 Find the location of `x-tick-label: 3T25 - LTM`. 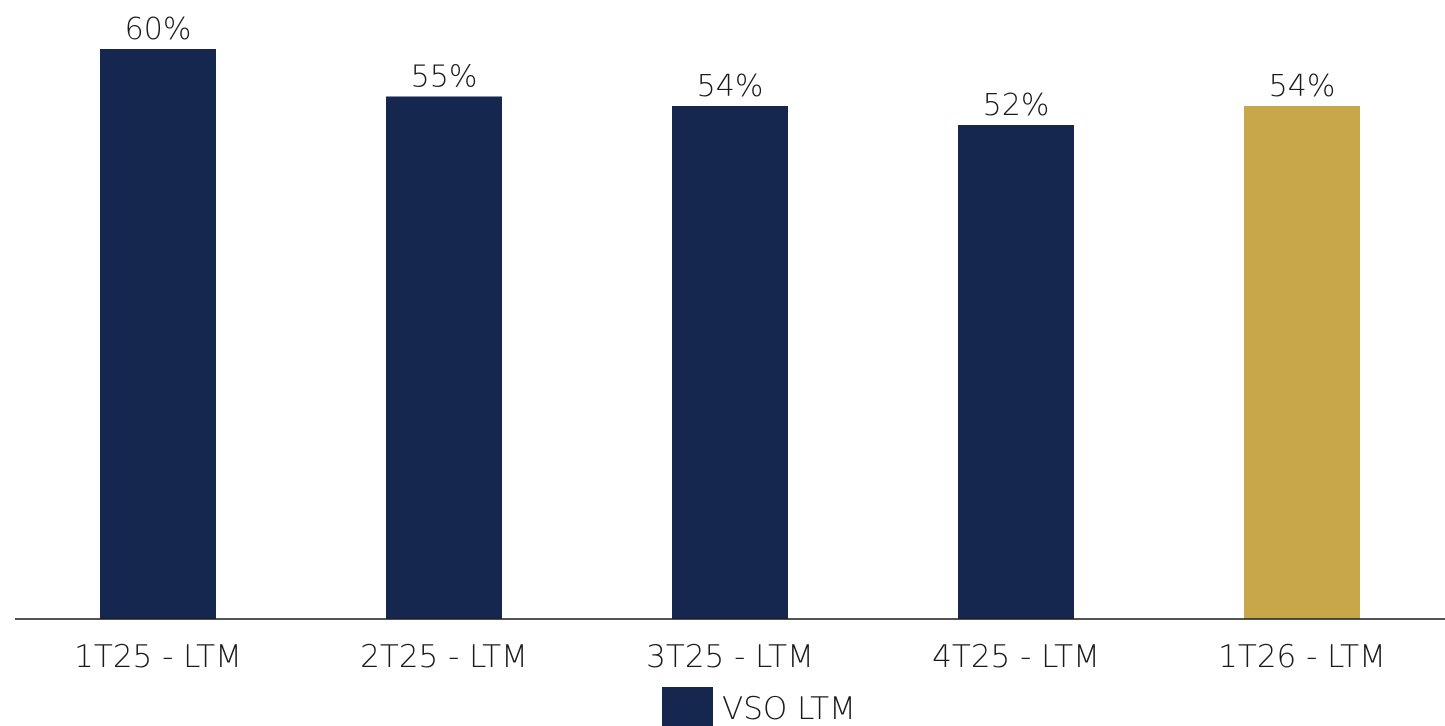

x-tick-label: 3T25 - LTM is located at coordinates (730, 657).